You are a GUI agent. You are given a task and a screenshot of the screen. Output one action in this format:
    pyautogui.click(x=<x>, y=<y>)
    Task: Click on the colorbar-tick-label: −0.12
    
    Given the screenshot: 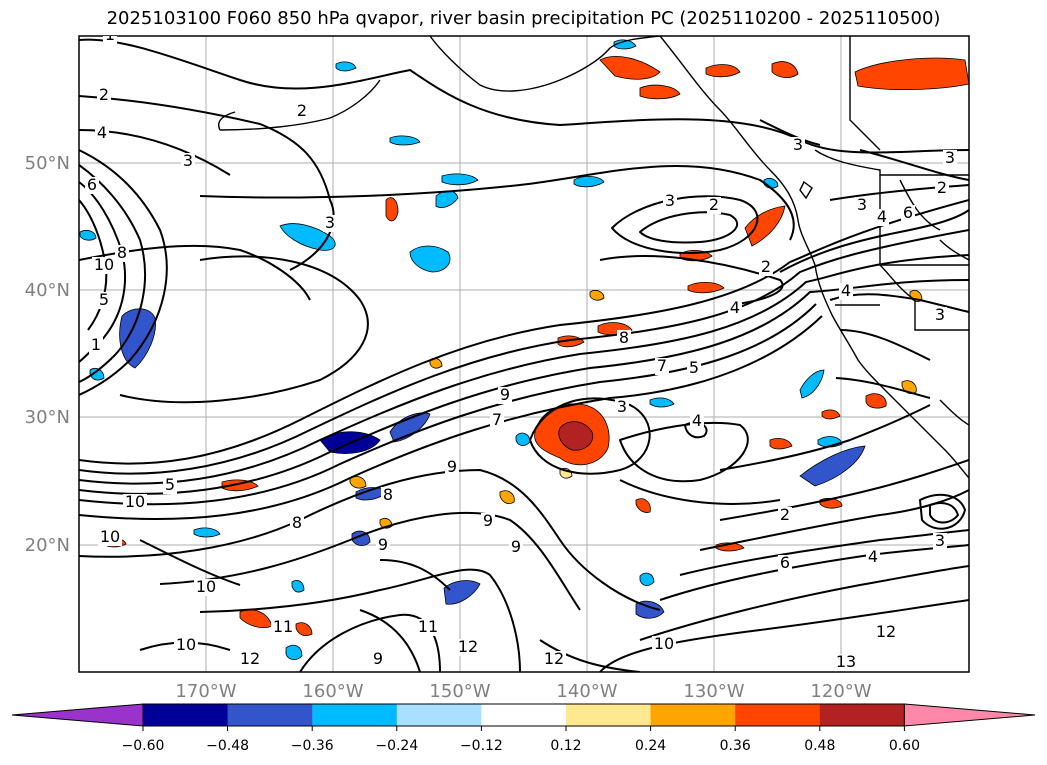 What is the action you would take?
    pyautogui.click(x=481, y=746)
    